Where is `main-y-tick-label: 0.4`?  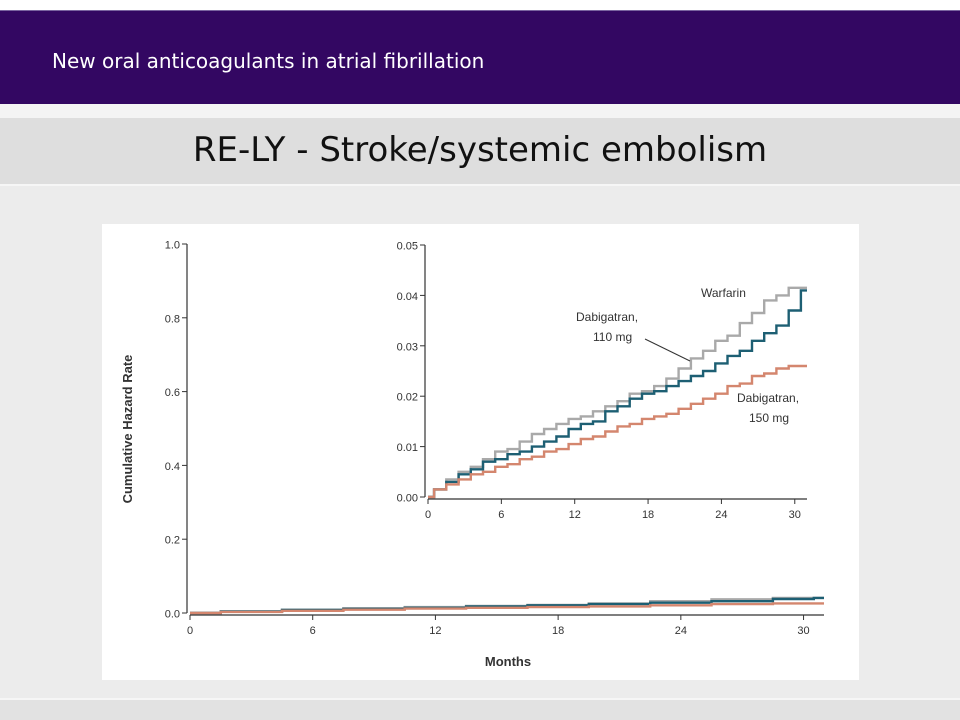
main-y-tick-label: 0.4 is located at coordinates (172, 467).